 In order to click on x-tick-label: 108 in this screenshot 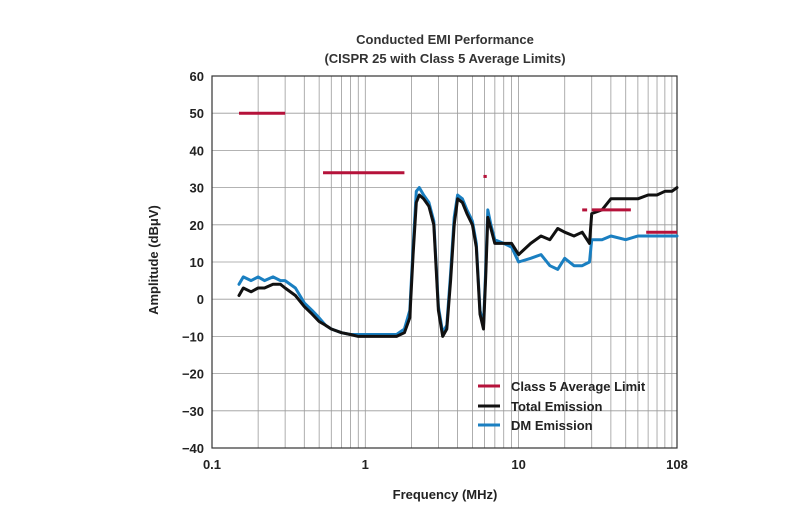, I will do `click(677, 464)`.